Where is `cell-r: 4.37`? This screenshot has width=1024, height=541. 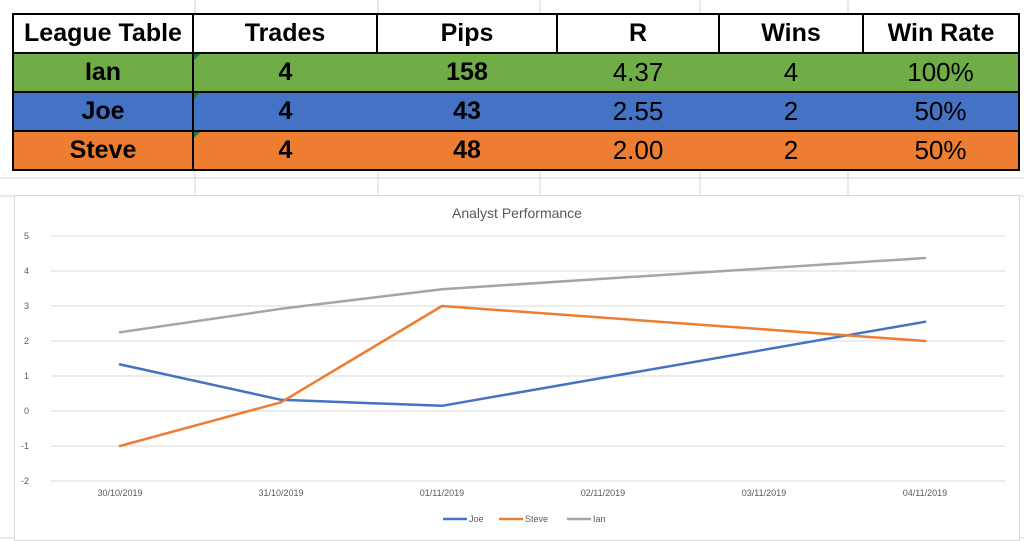 cell-r: 4.37 is located at coordinates (638, 72).